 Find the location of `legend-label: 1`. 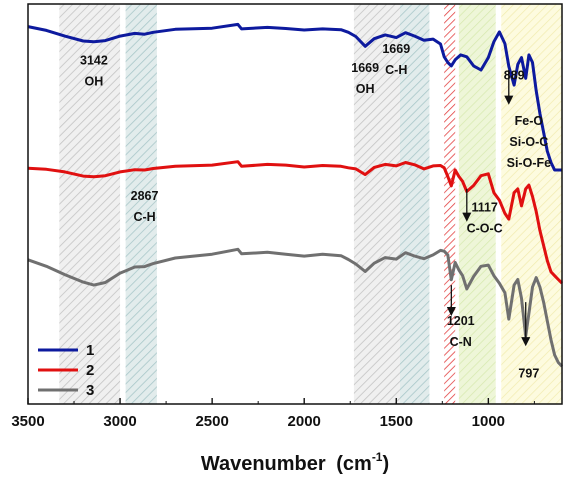

legend-label: 1 is located at coordinates (90, 350).